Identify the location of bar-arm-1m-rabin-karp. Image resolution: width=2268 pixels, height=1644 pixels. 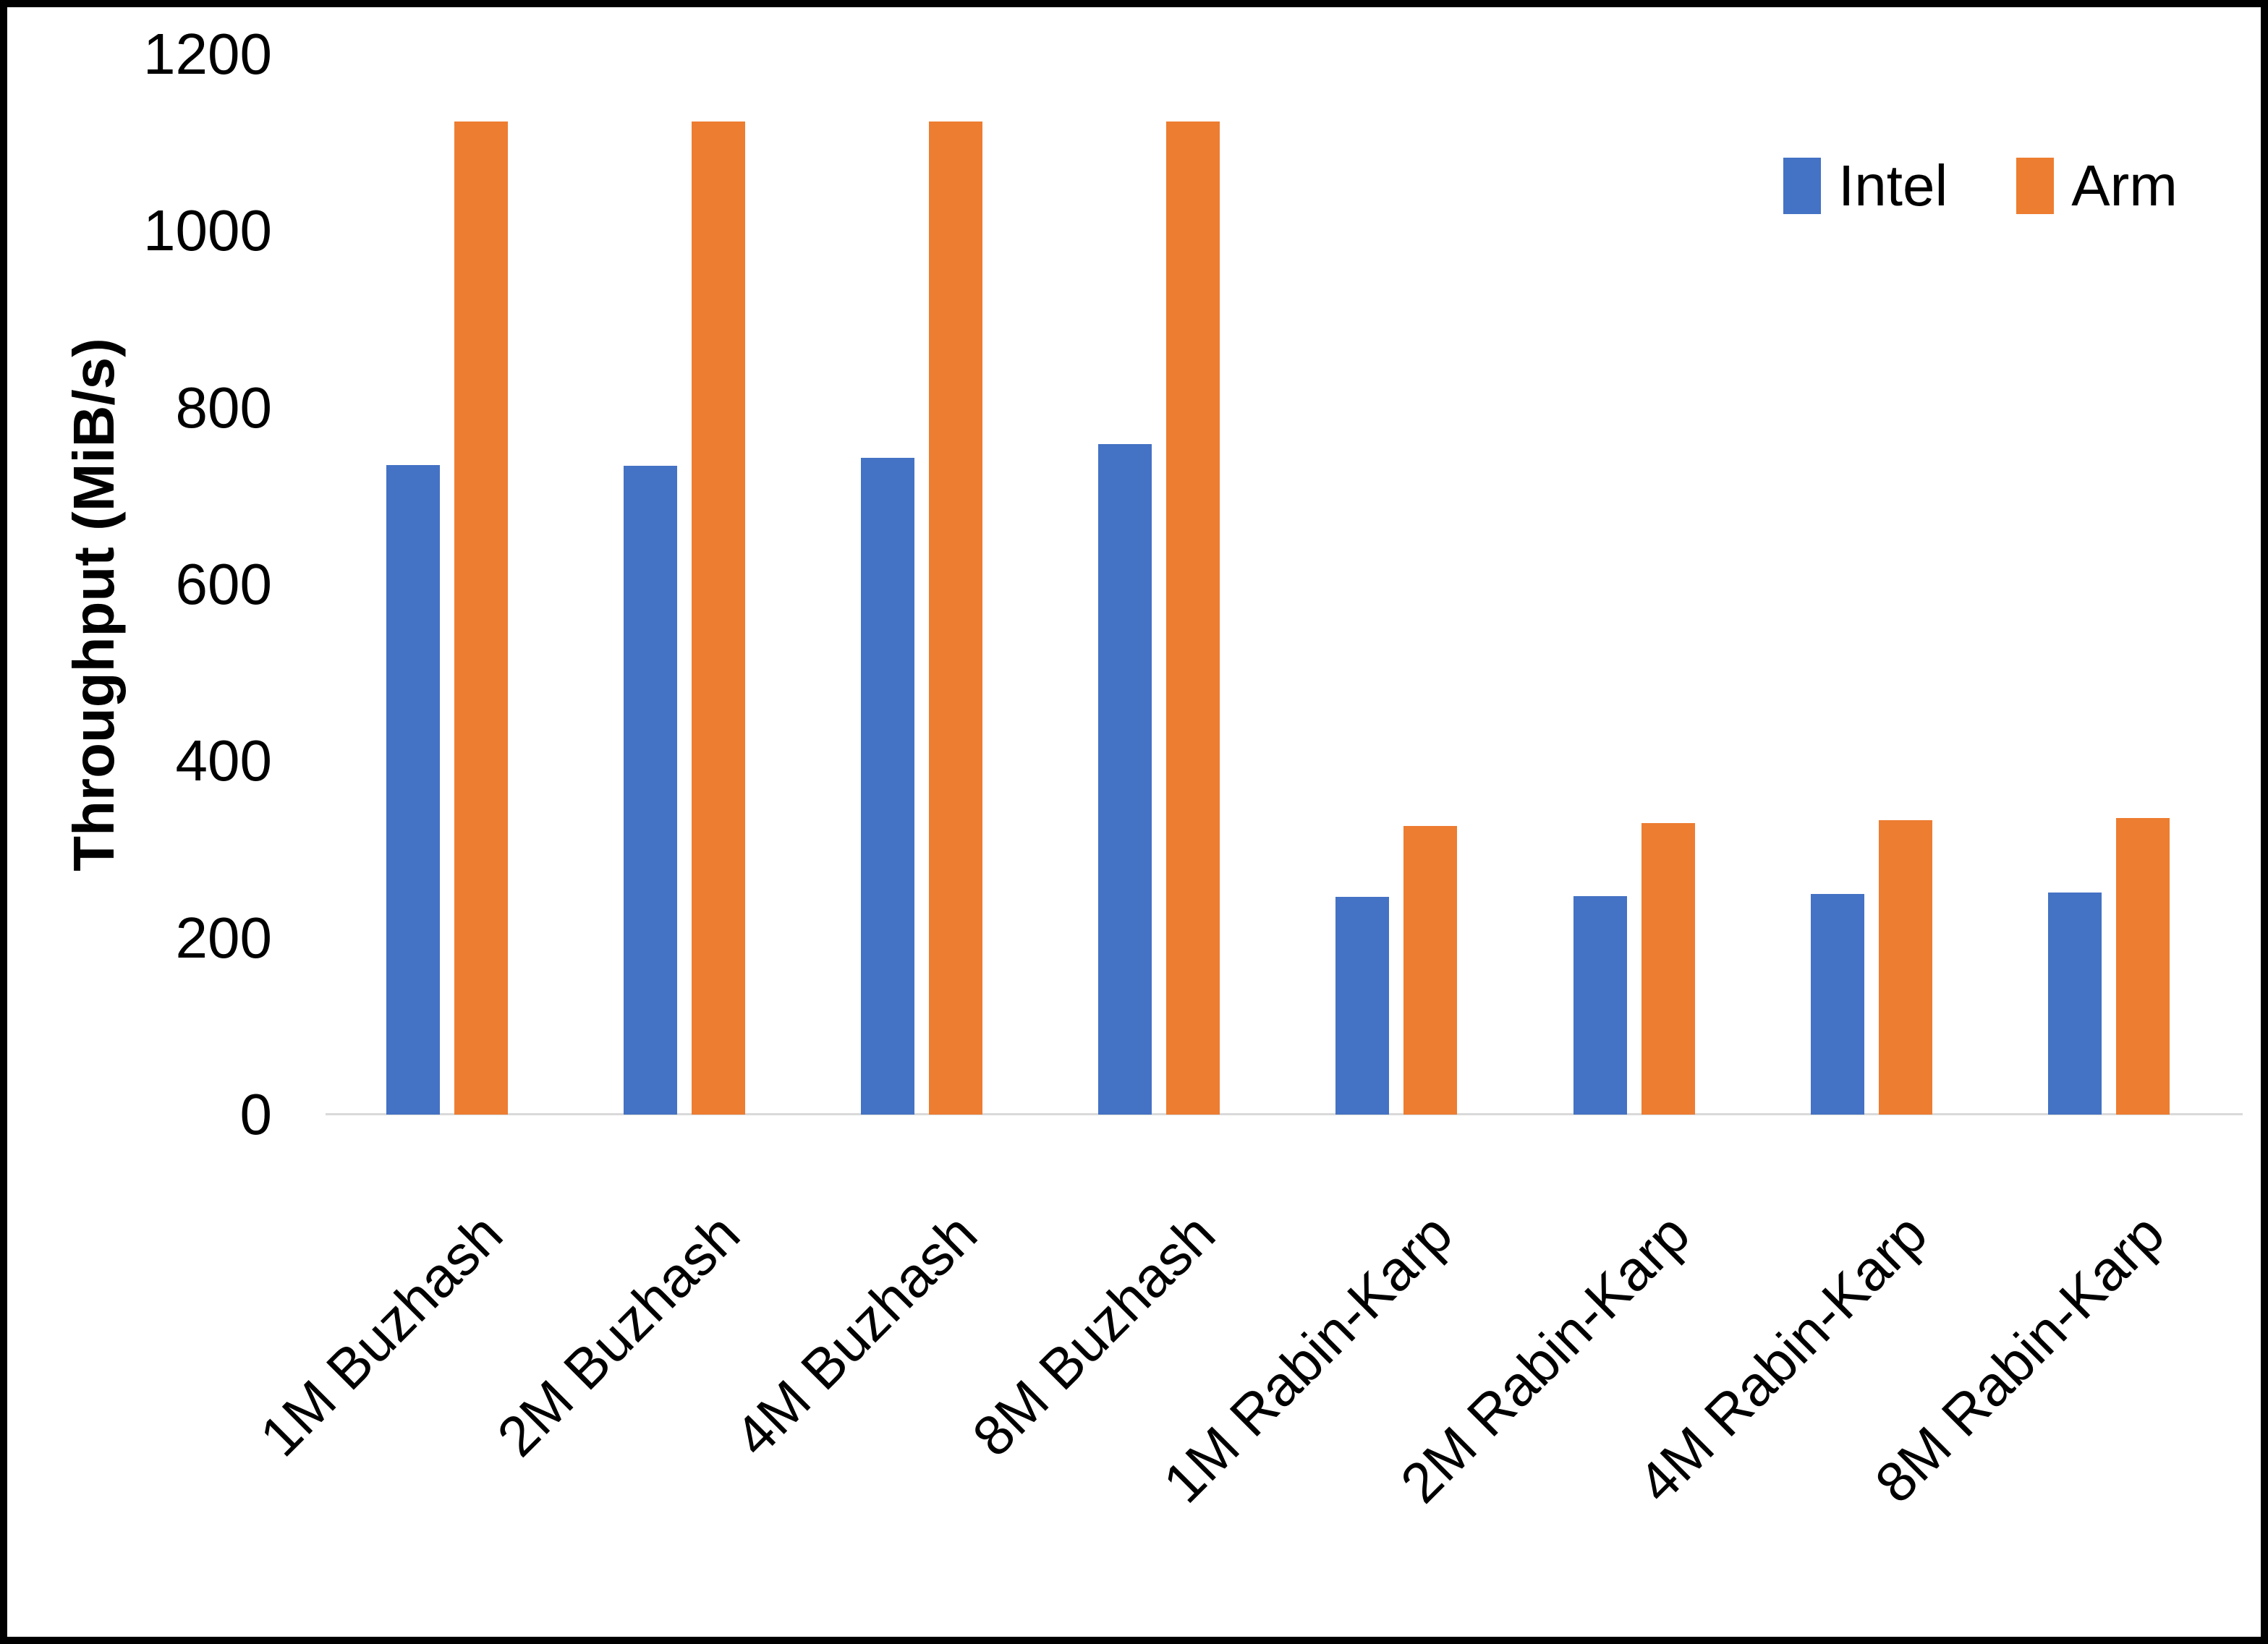
(1430, 970).